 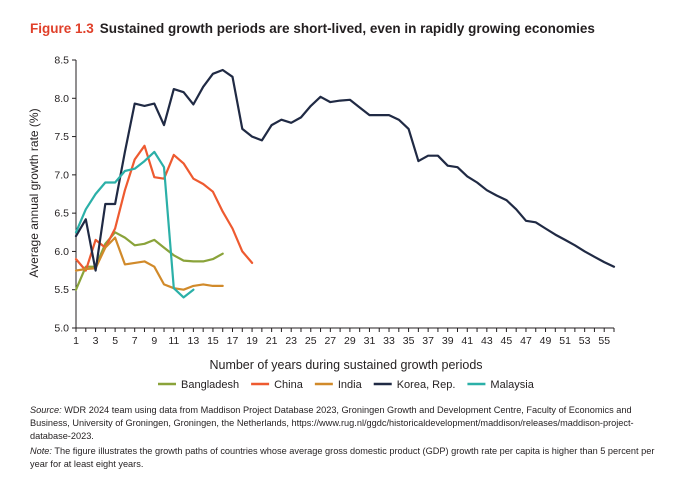 What do you see at coordinates (546, 341) in the screenshot?
I see `x-tick-label: 49` at bounding box center [546, 341].